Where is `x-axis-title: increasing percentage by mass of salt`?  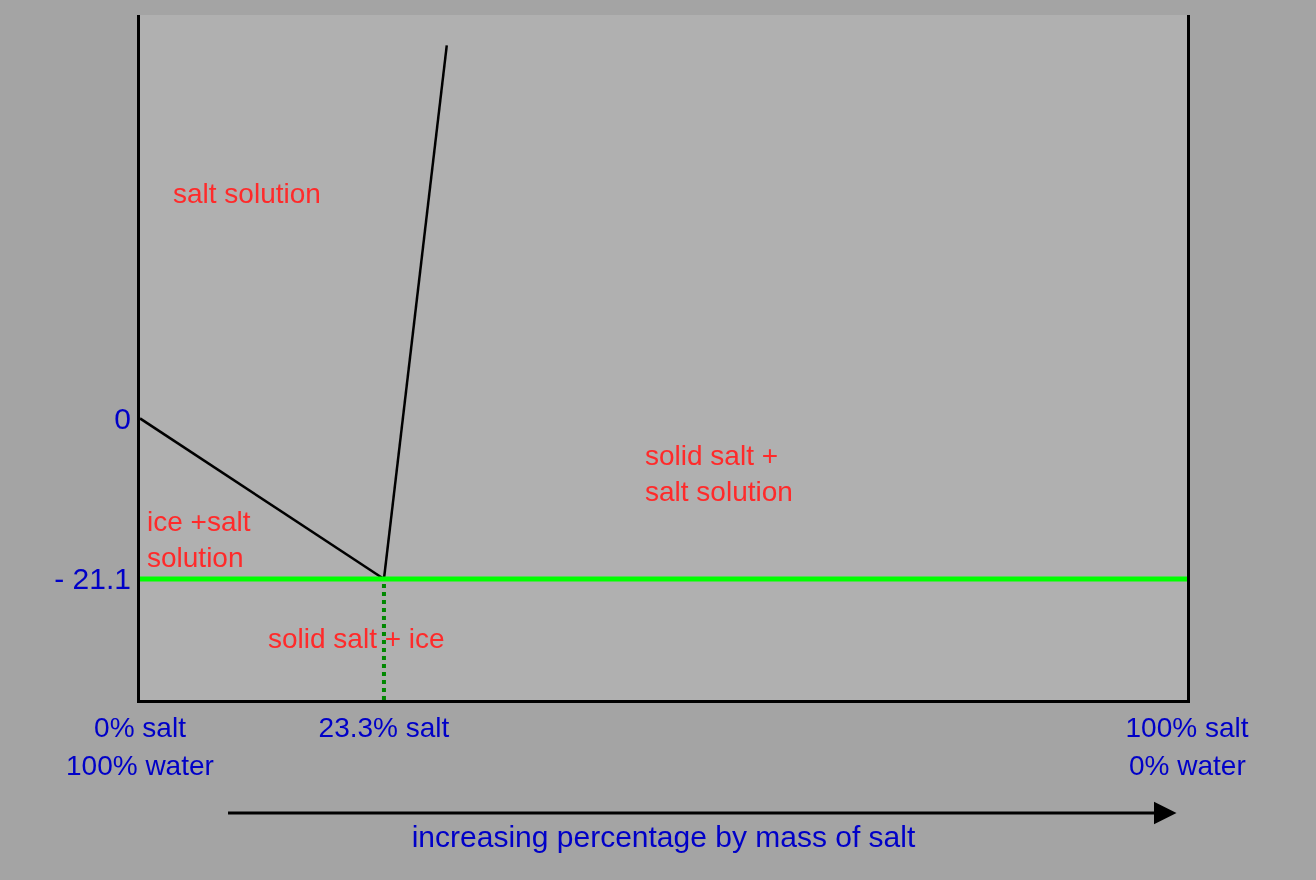 x-axis-title: increasing percentage by mass of salt is located at coordinates (663, 837).